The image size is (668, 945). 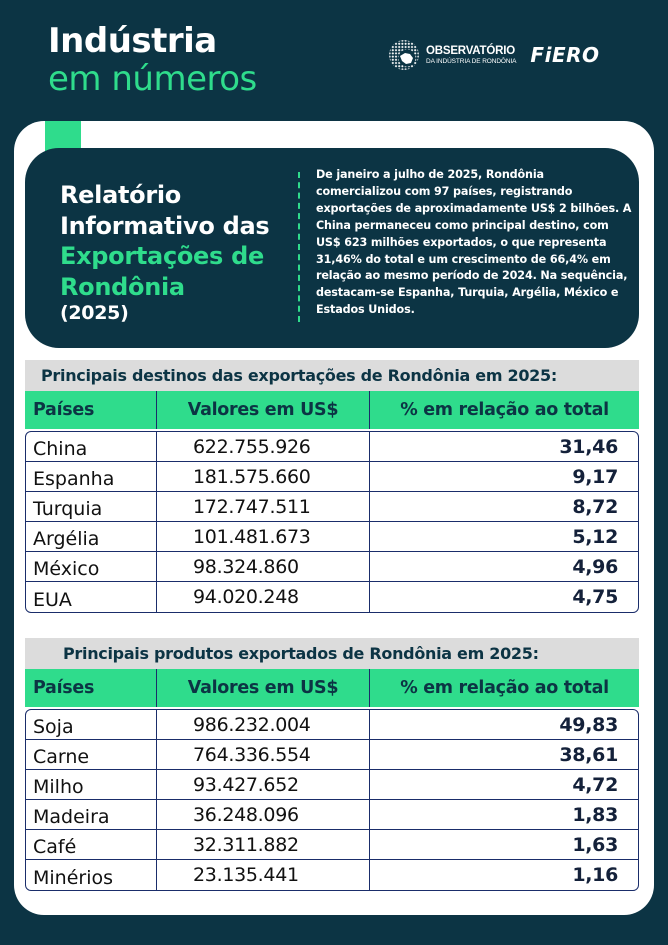 What do you see at coordinates (470, 50) in the screenshot?
I see `observatorio-name: OBSERVATÓRIO` at bounding box center [470, 50].